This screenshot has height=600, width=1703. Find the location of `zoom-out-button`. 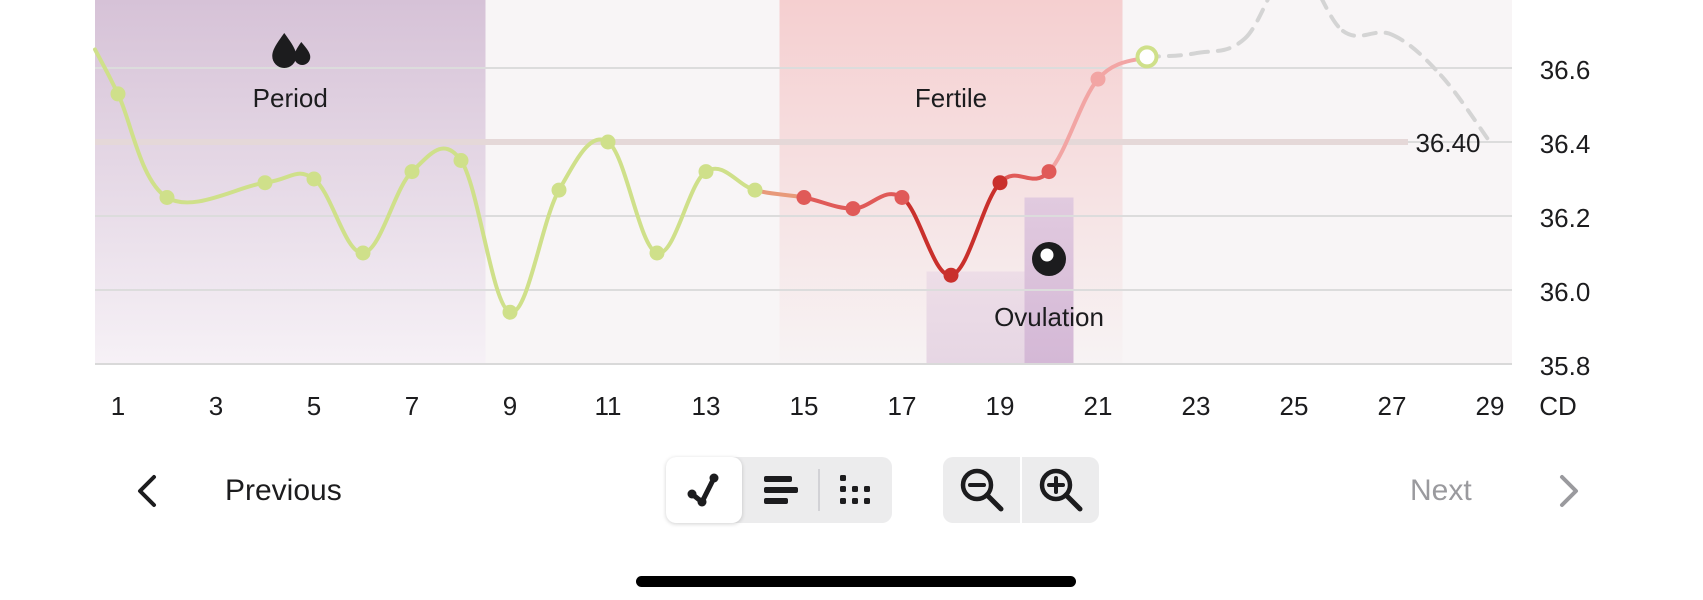

zoom-out-button is located at coordinates (981, 490).